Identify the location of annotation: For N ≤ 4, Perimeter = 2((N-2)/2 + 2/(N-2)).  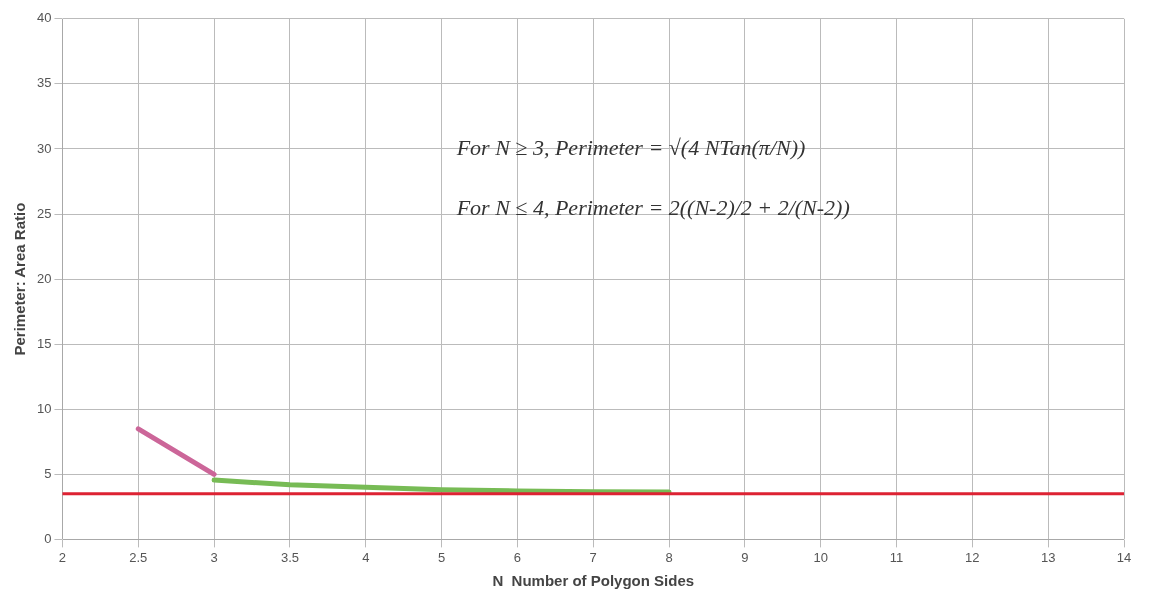
(652, 207).